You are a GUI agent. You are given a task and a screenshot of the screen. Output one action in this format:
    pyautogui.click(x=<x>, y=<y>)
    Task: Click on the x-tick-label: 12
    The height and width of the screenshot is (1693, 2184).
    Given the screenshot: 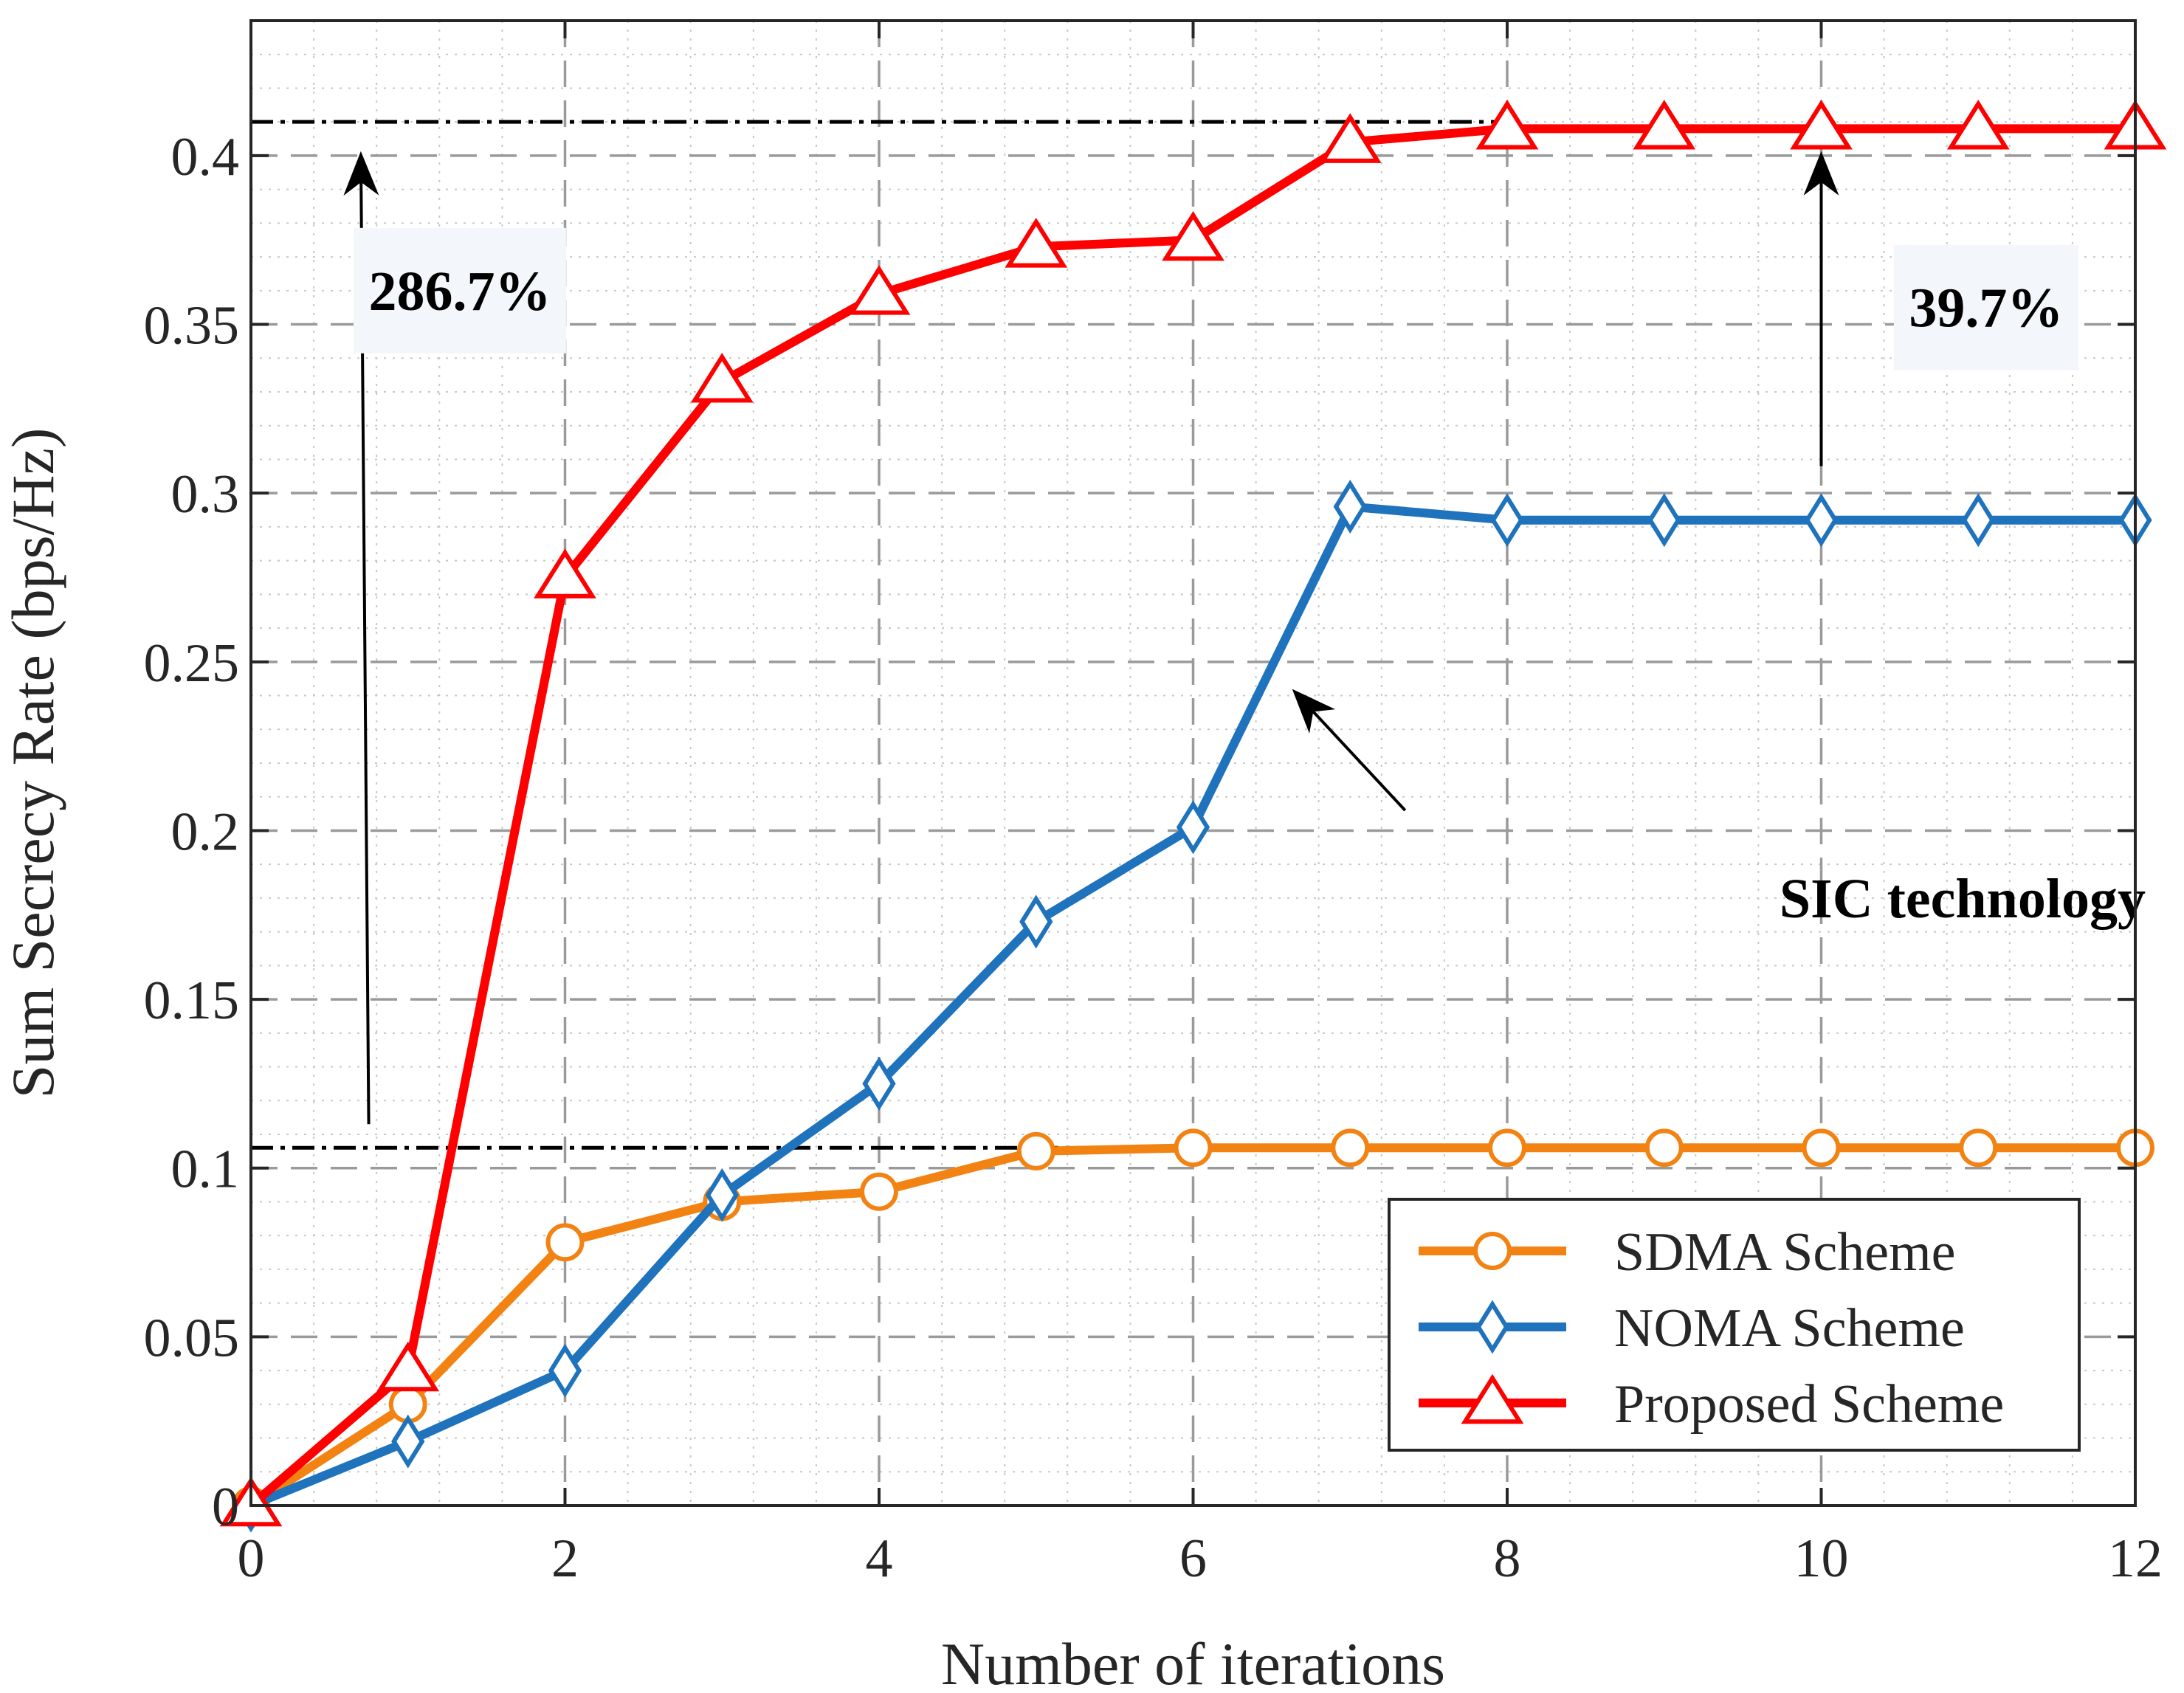 What is the action you would take?
    pyautogui.click(x=2135, y=1559)
    